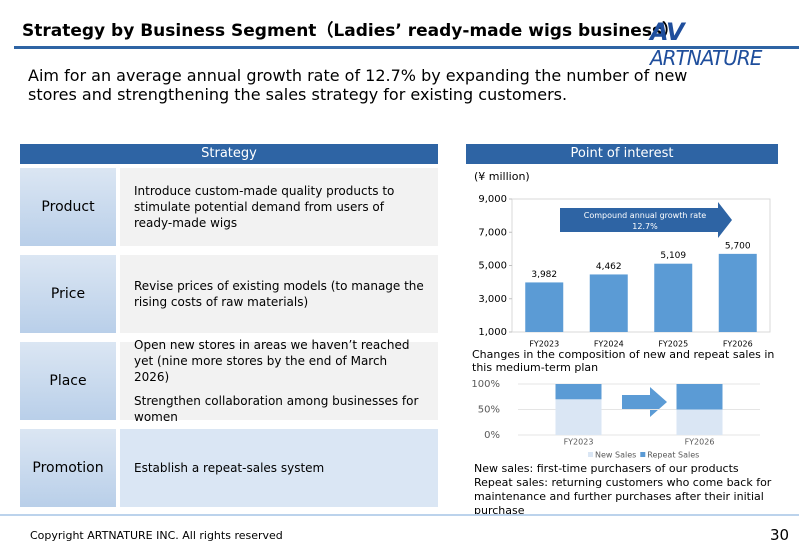 The width and height of the screenshot is (799, 553). I want to click on y-tick-label: 7,000, so click(492, 232).